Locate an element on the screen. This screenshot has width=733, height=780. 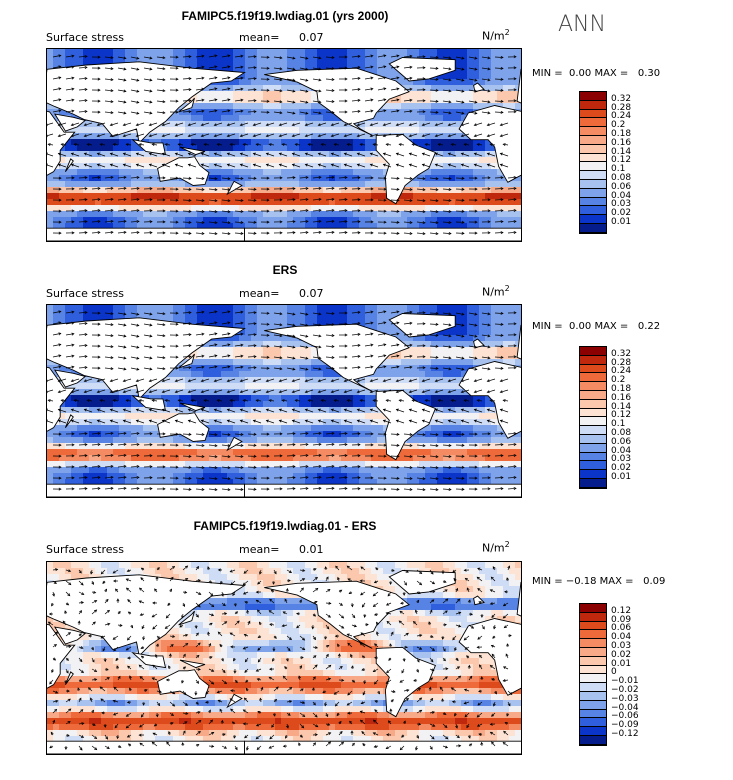
colorbar-tick-label: −0.01 is located at coordinates (625, 681).